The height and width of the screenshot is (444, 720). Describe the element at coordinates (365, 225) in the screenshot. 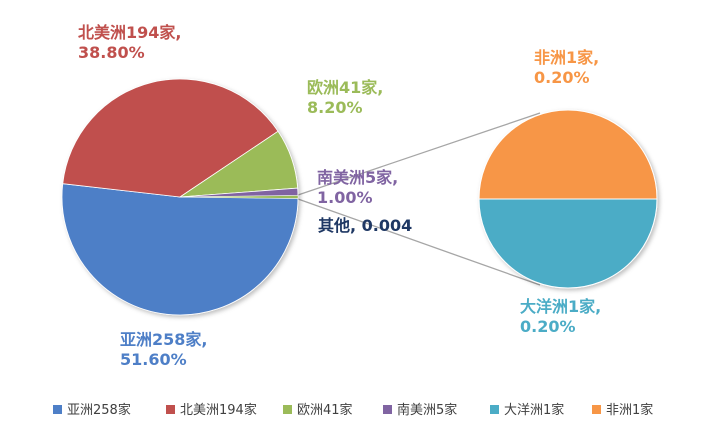

I see `data-label-other: 其他, 0.004` at that location.